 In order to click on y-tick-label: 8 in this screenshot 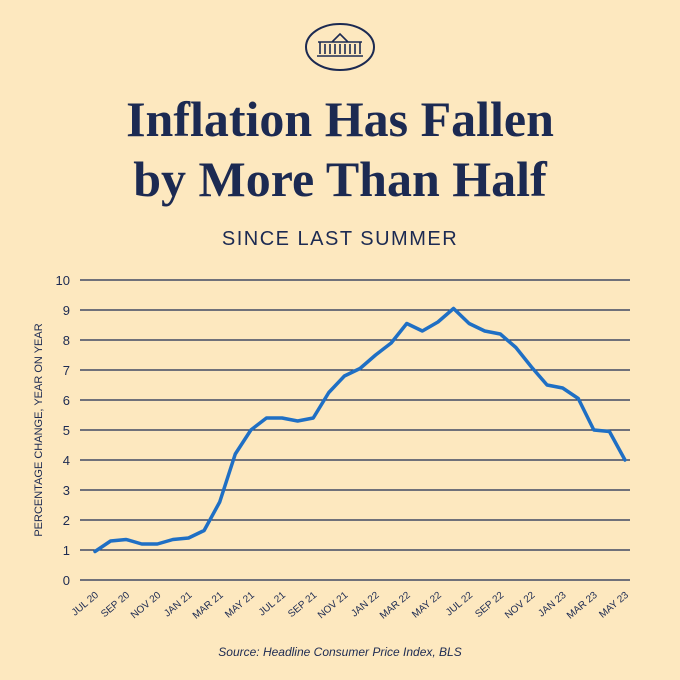, I will do `click(66, 340)`.